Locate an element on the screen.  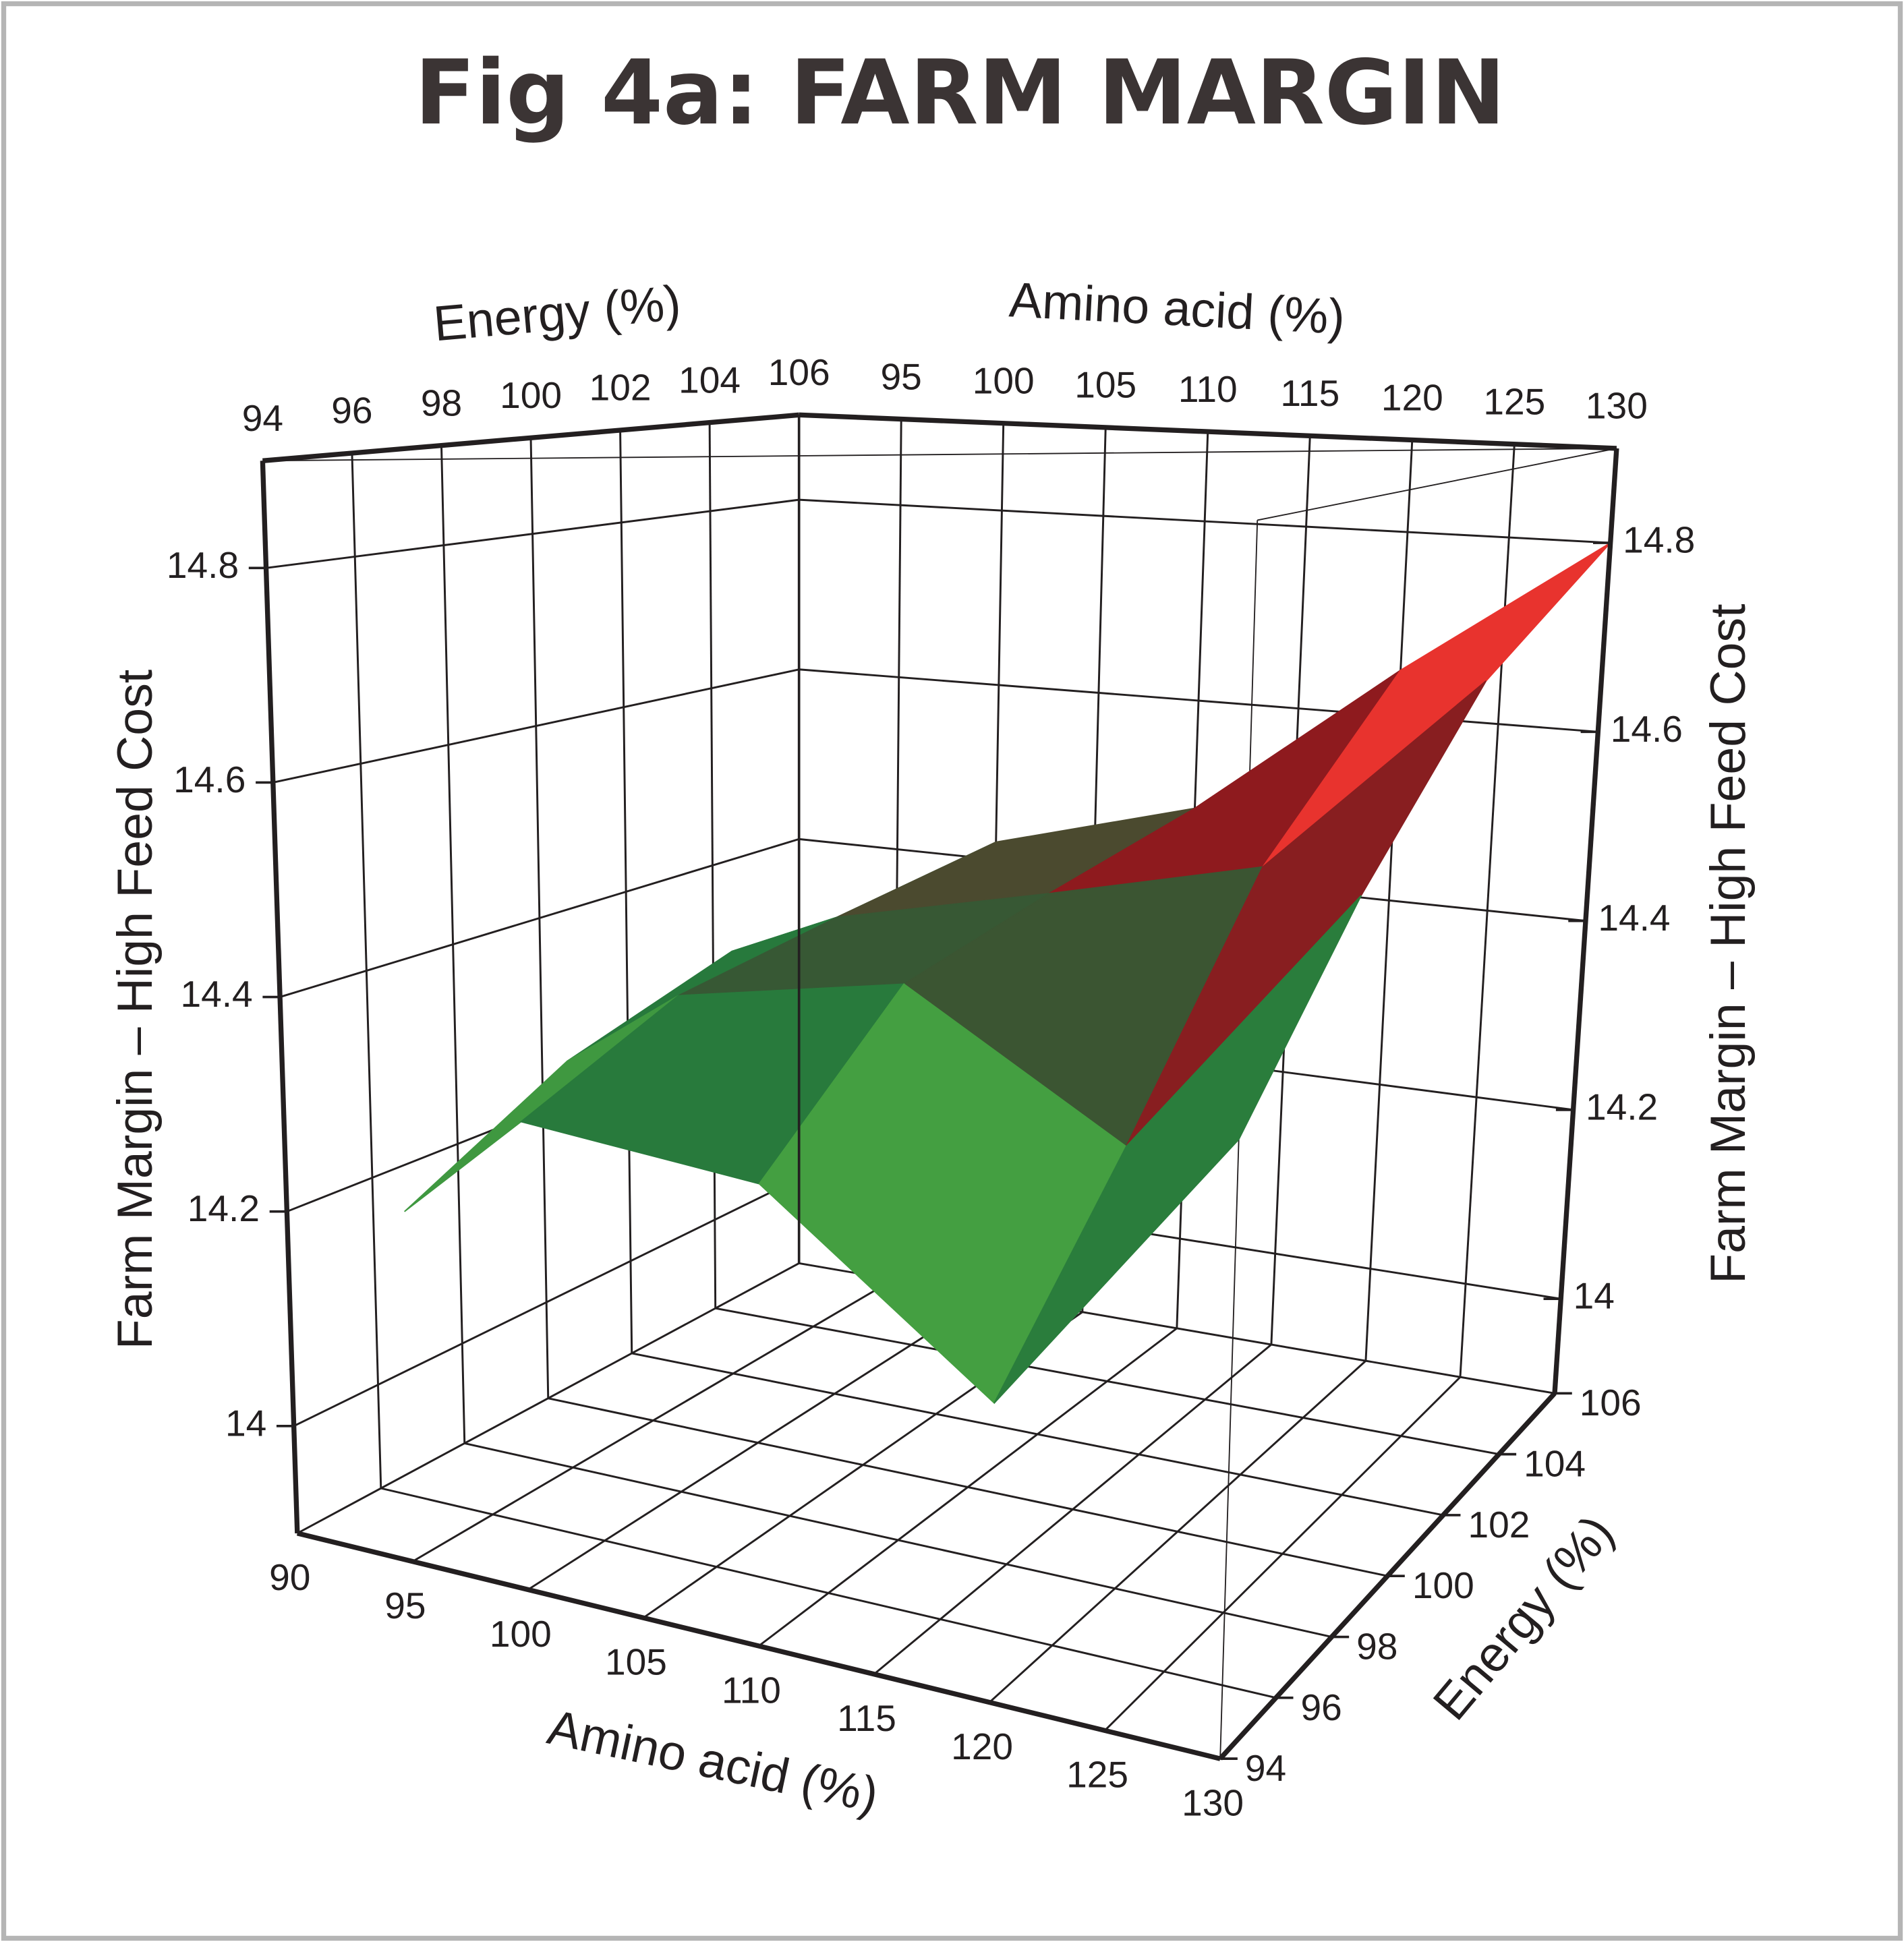
y-tick-label-top: 104 is located at coordinates (710, 380).